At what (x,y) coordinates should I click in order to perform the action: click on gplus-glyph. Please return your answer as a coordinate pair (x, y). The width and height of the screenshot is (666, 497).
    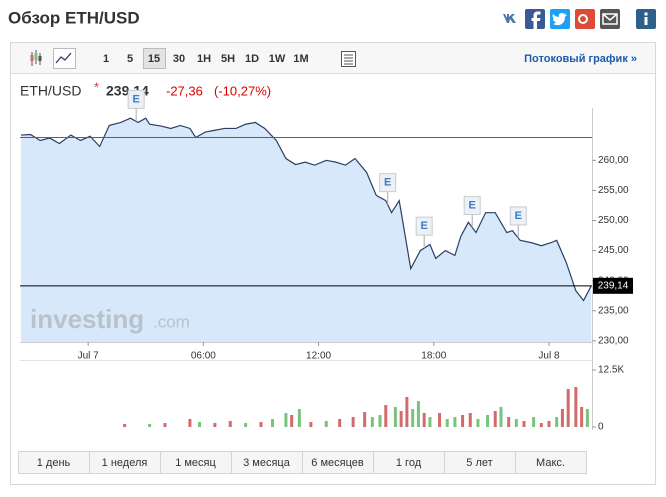
    Looking at the image, I should click on (583, 19).